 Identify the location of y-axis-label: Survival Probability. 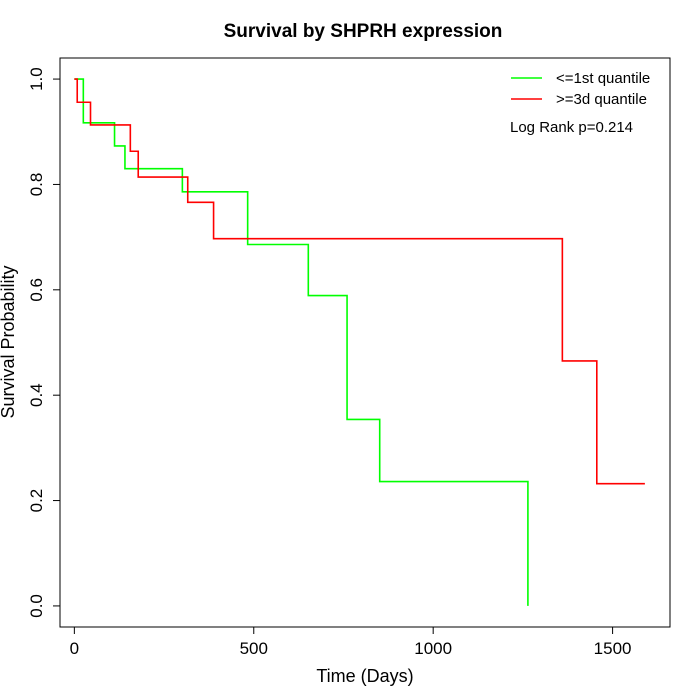
(9, 341).